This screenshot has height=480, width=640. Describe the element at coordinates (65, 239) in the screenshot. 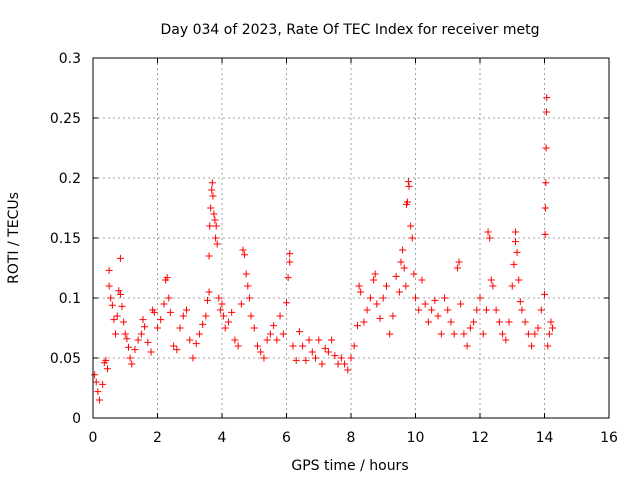

I see `y-tick-label: 0.15` at that location.